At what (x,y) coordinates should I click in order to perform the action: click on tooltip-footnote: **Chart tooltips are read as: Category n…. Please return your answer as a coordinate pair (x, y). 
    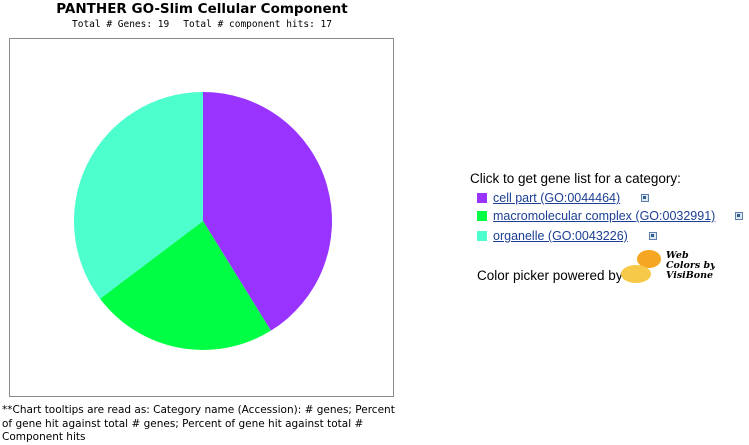
    Looking at the image, I should click on (198, 423).